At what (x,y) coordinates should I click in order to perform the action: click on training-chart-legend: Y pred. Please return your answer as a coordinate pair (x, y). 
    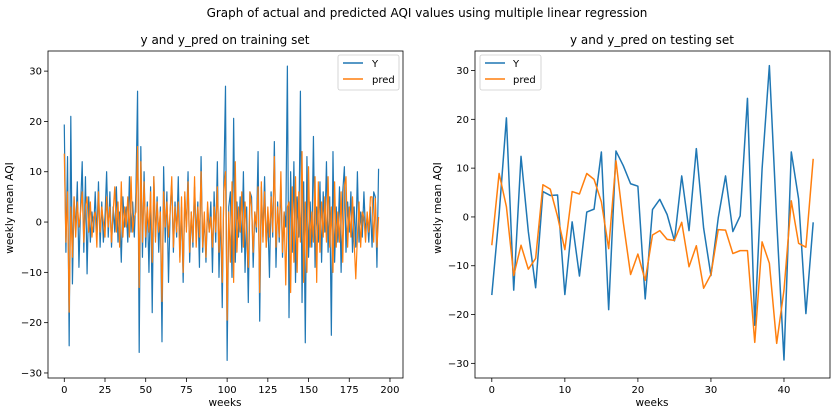
    Looking at the image, I should click on (368, 72).